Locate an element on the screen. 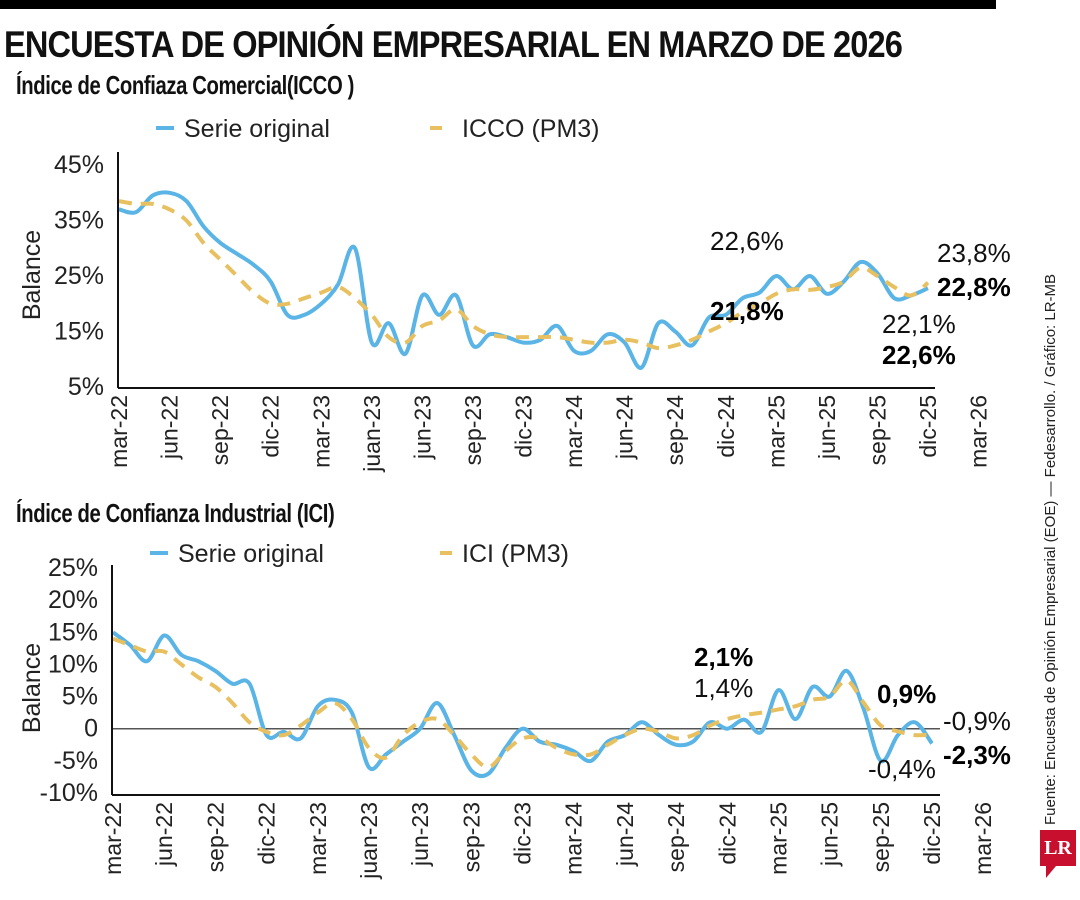 This screenshot has width=1080, height=900. y-tick-label: -5% is located at coordinates (76, 761).